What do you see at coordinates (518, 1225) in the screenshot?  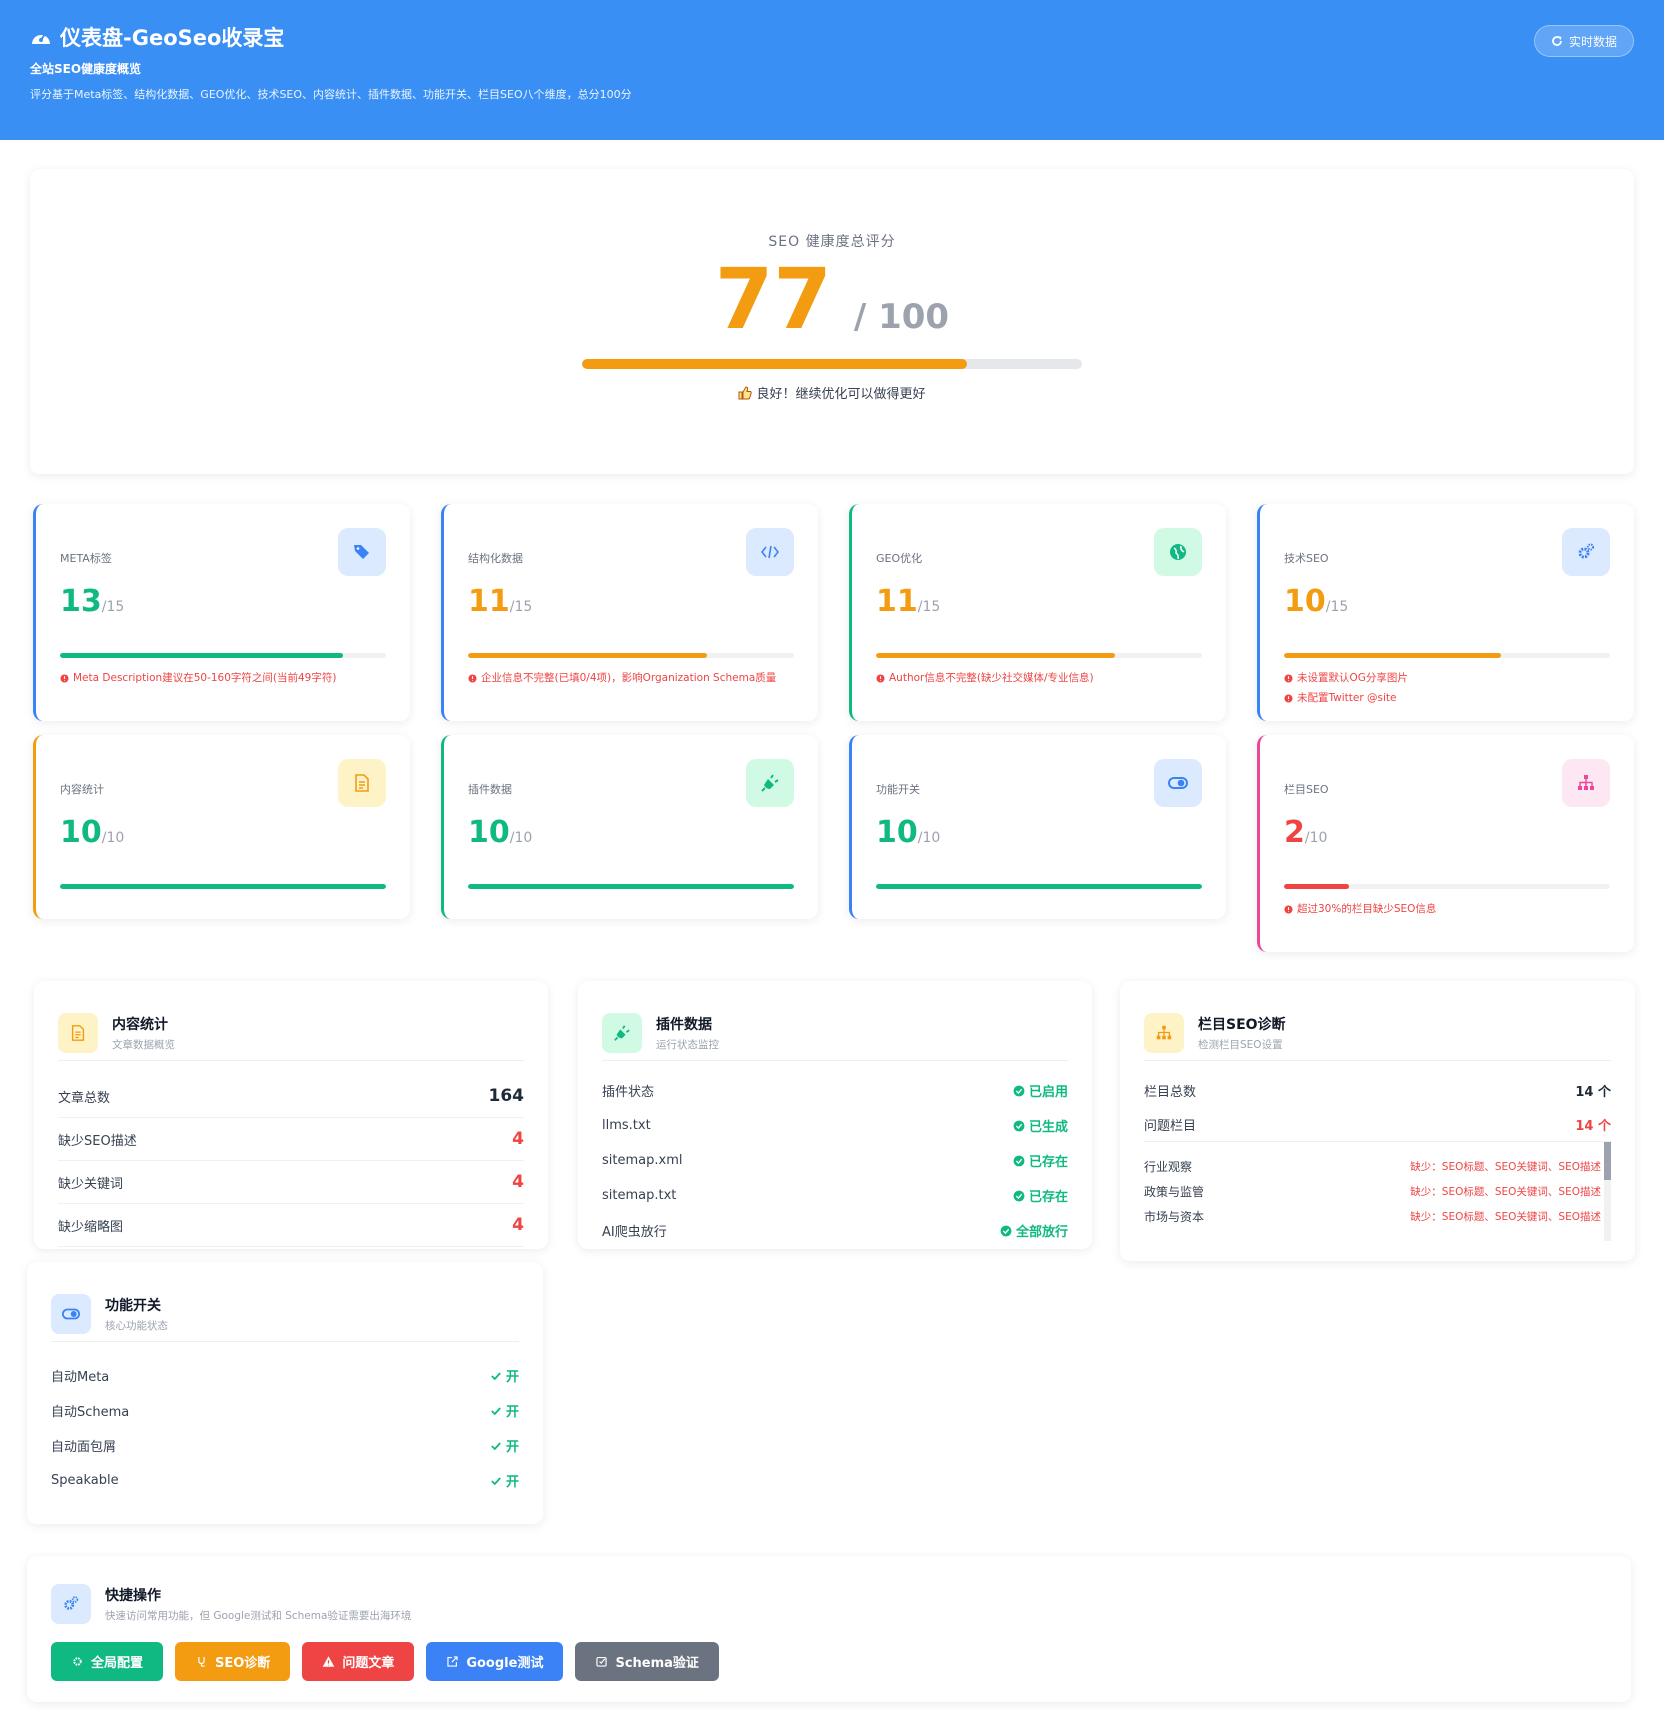 I see `stat-value: 4` at bounding box center [518, 1225].